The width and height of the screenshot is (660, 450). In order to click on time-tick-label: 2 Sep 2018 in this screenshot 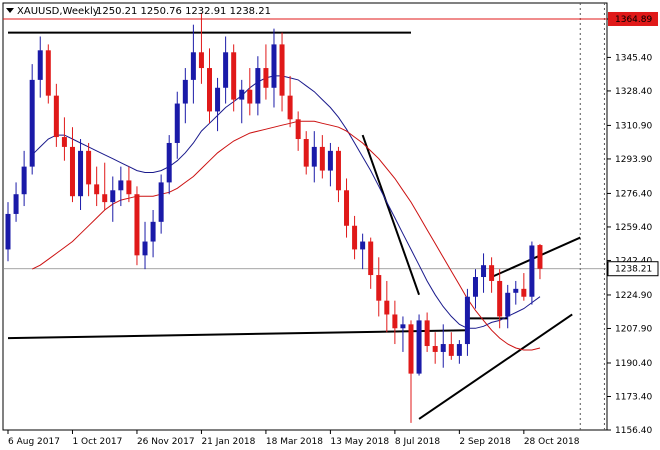, I will do `click(485, 442)`.